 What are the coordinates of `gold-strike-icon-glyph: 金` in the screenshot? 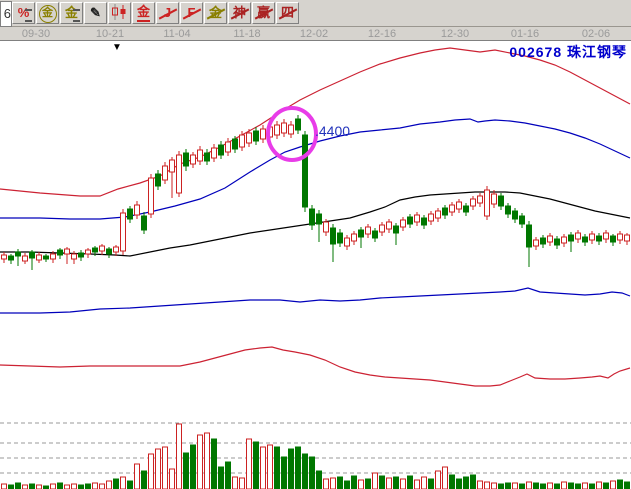 It's located at (215, 12).